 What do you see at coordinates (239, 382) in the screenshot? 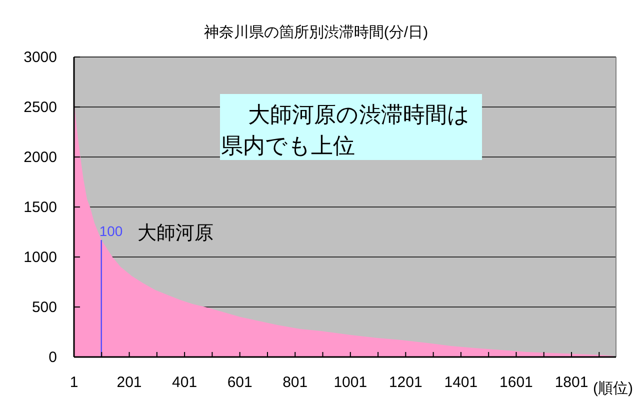
I see `x-tick-label: 601` at bounding box center [239, 382].